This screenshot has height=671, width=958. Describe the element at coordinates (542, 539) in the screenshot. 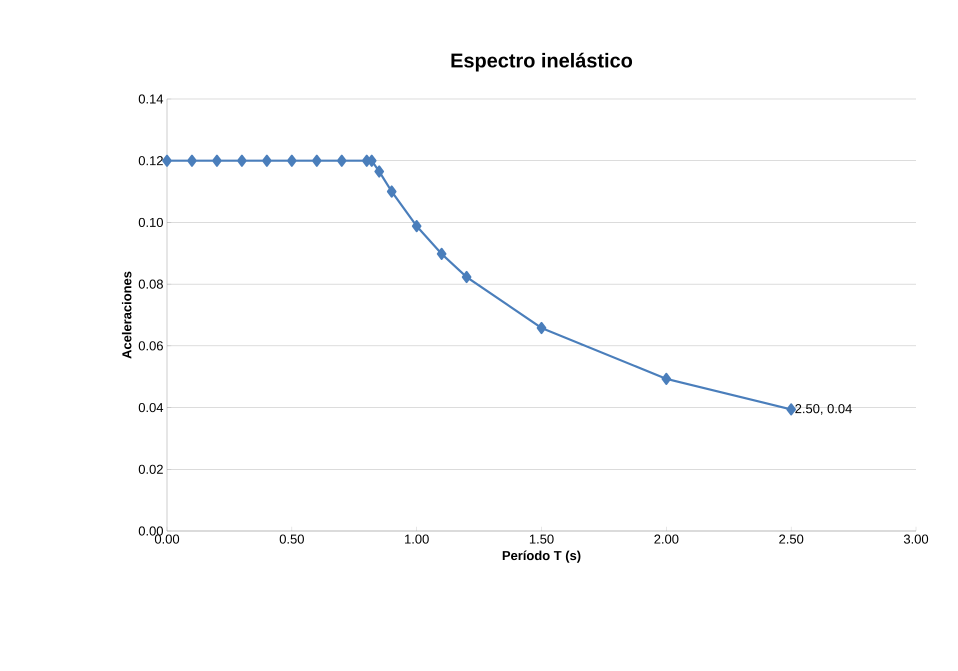

I see `x-tick-label: 1.50` at that location.